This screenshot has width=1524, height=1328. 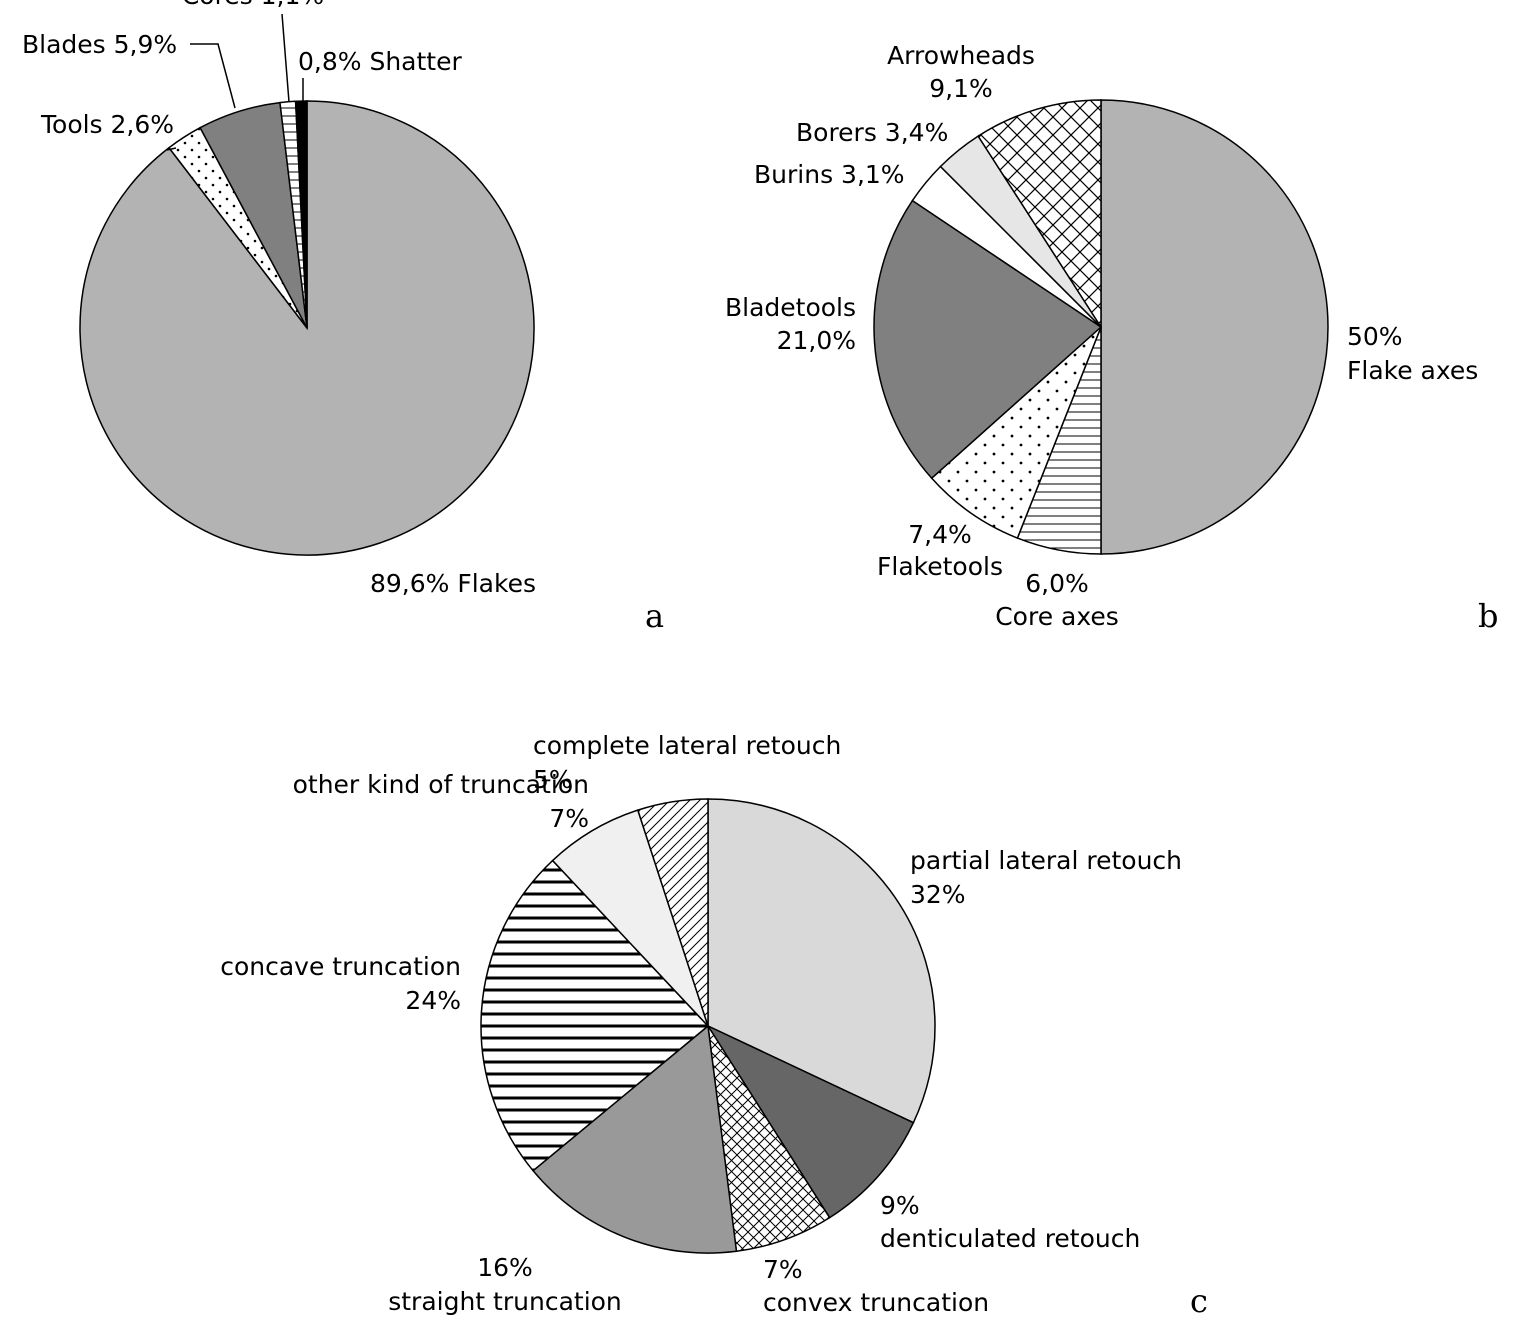 I want to click on slice-label: 50% Flake axes, so click(x=1412, y=353).